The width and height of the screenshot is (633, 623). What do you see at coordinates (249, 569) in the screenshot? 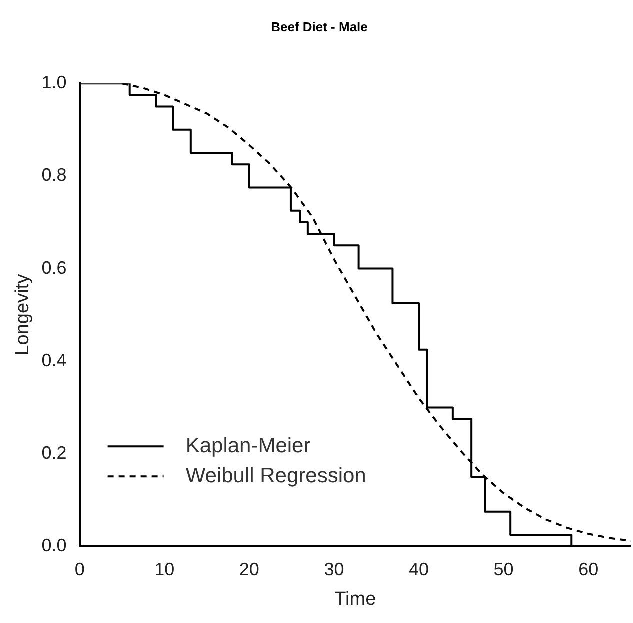
I see `x-tick-label: 20` at bounding box center [249, 569].